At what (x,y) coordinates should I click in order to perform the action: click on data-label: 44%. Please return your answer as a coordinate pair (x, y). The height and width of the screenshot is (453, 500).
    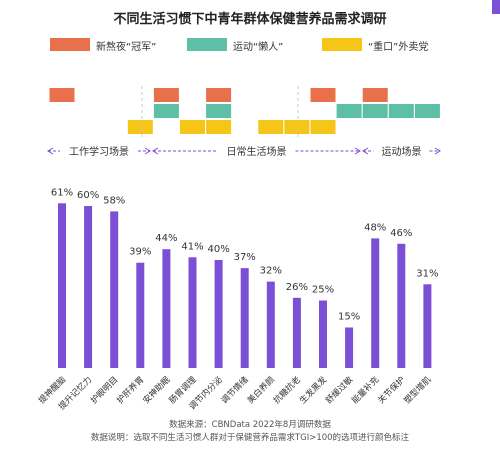
    Looking at the image, I should click on (166, 238).